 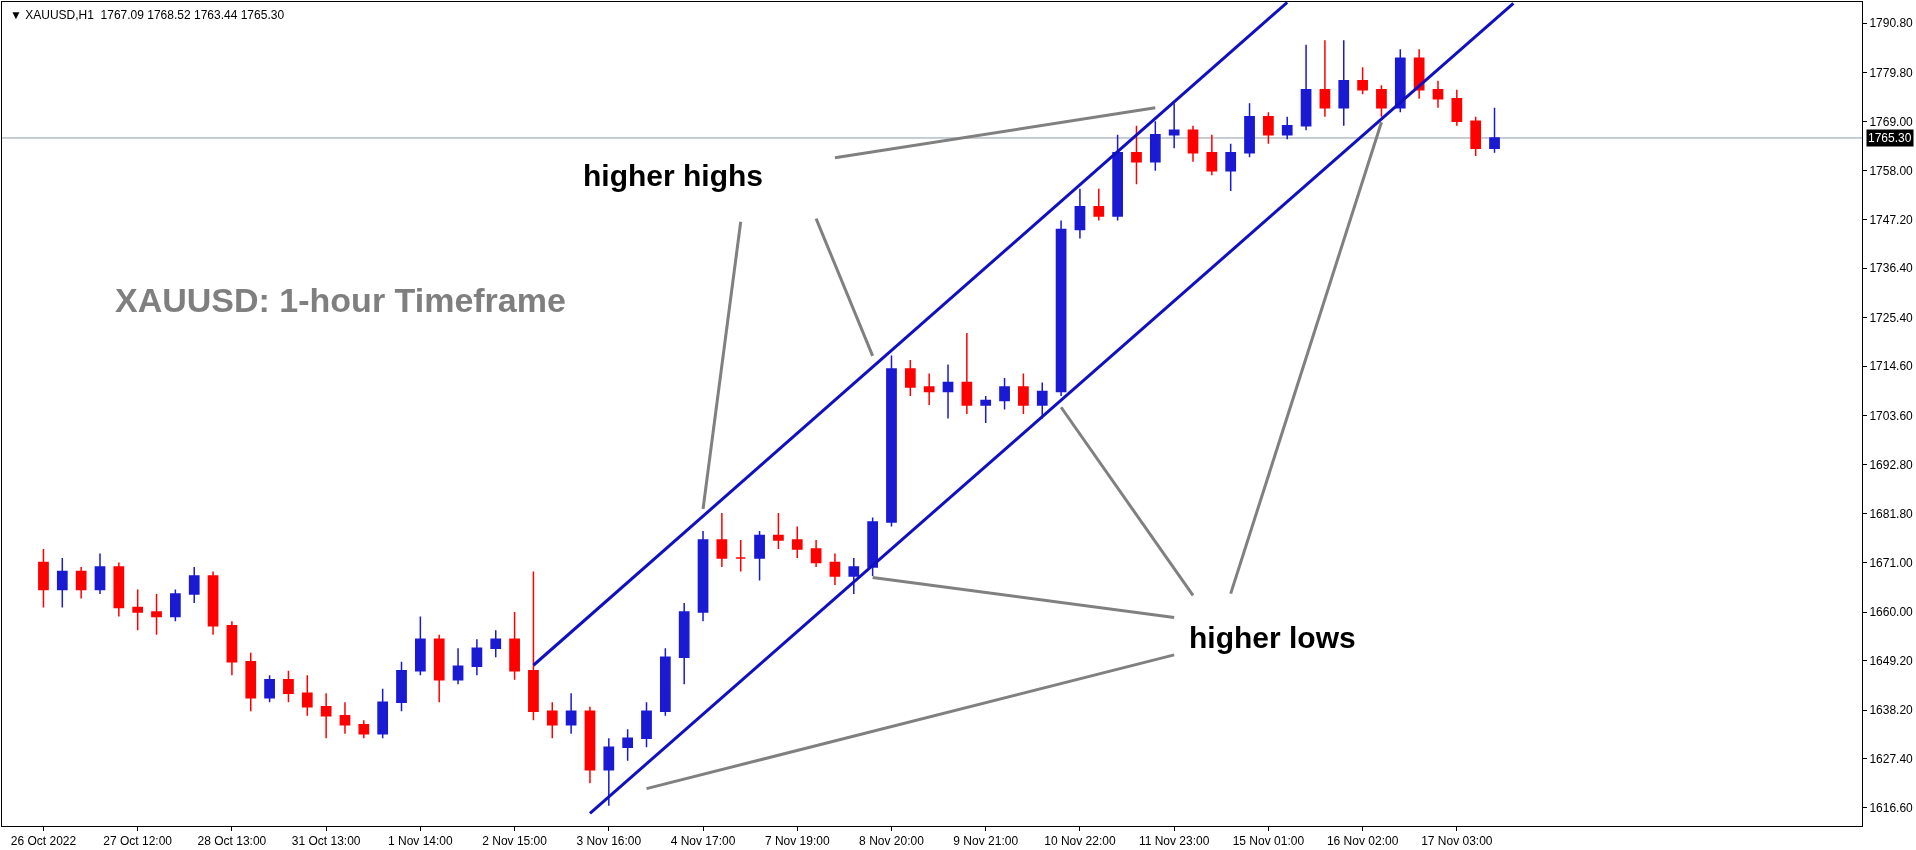 I want to click on y-tick-label: 1671.00, so click(x=1891, y=562).